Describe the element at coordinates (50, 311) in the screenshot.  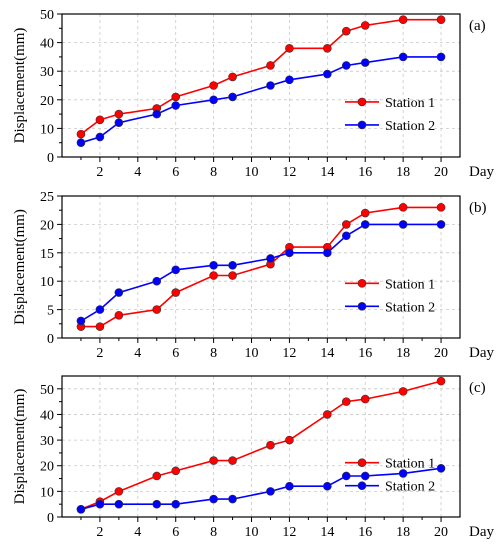
I see `y-tick-label: 5` at that location.